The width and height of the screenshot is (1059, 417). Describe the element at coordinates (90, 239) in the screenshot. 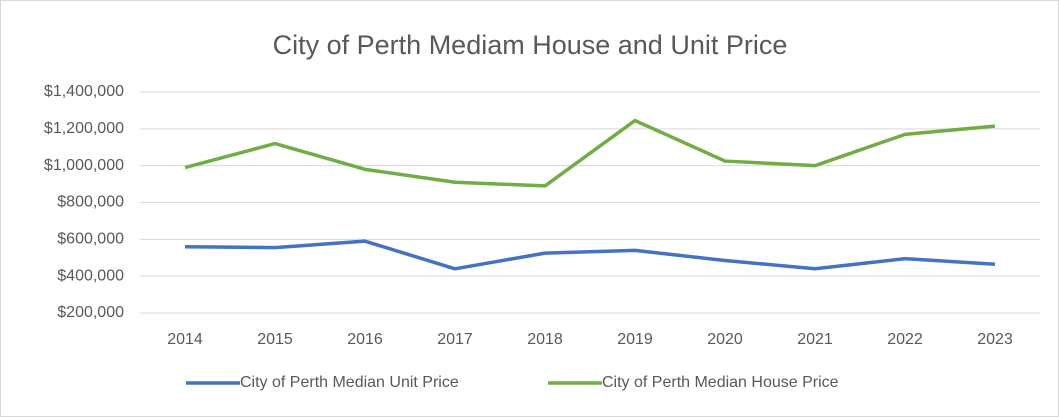

I see `y-tick-label: $600,000` at that location.